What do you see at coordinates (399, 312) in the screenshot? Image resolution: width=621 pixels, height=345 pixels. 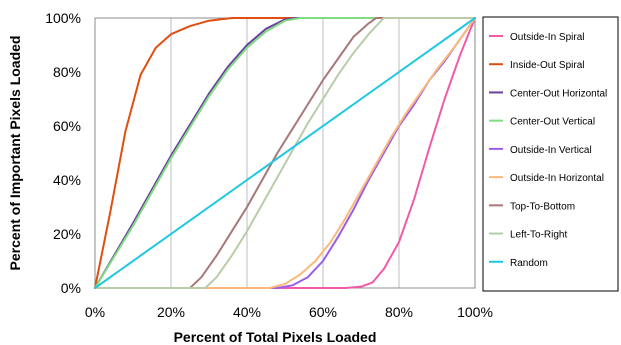 I see `x-tick-label: 80%` at bounding box center [399, 312].